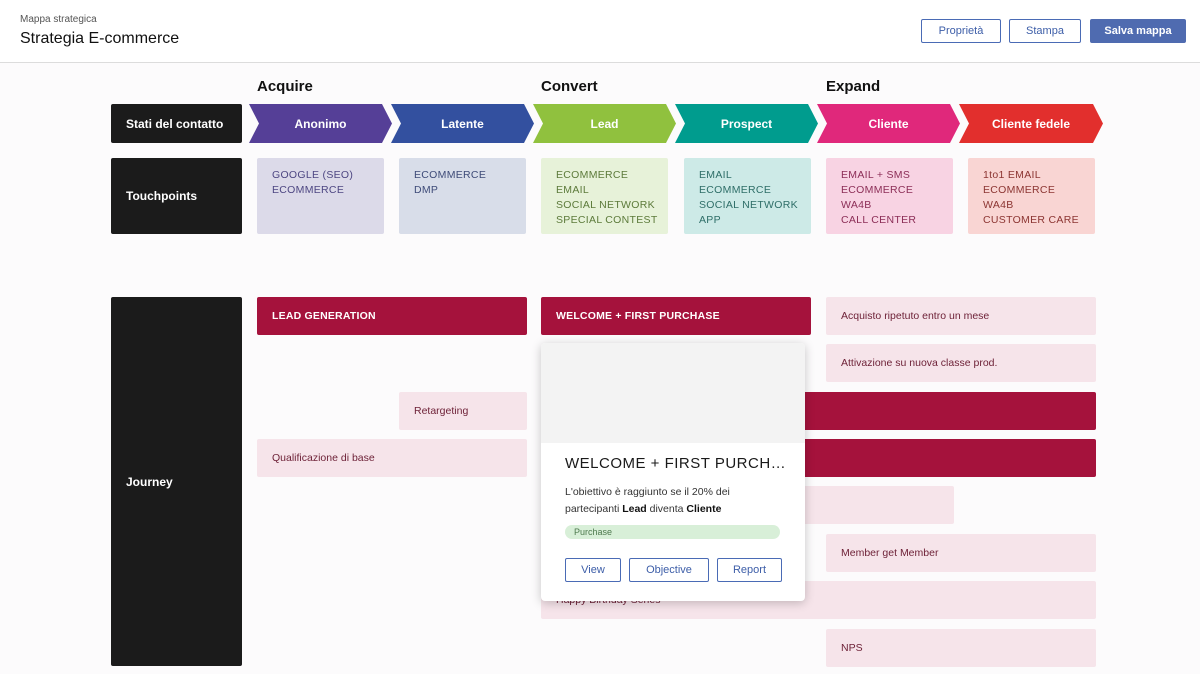 The width and height of the screenshot is (1200, 674). What do you see at coordinates (666, 509) in the screenshot?
I see `popup-desc-text: diventa` at bounding box center [666, 509].